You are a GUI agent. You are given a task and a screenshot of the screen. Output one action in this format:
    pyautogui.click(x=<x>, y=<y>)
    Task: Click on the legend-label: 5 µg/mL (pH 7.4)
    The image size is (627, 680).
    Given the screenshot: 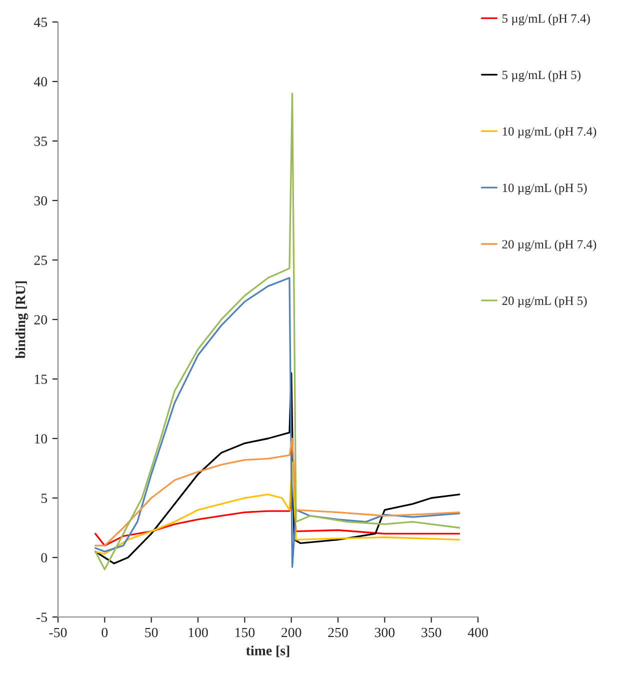 What is the action you would take?
    pyautogui.click(x=546, y=20)
    